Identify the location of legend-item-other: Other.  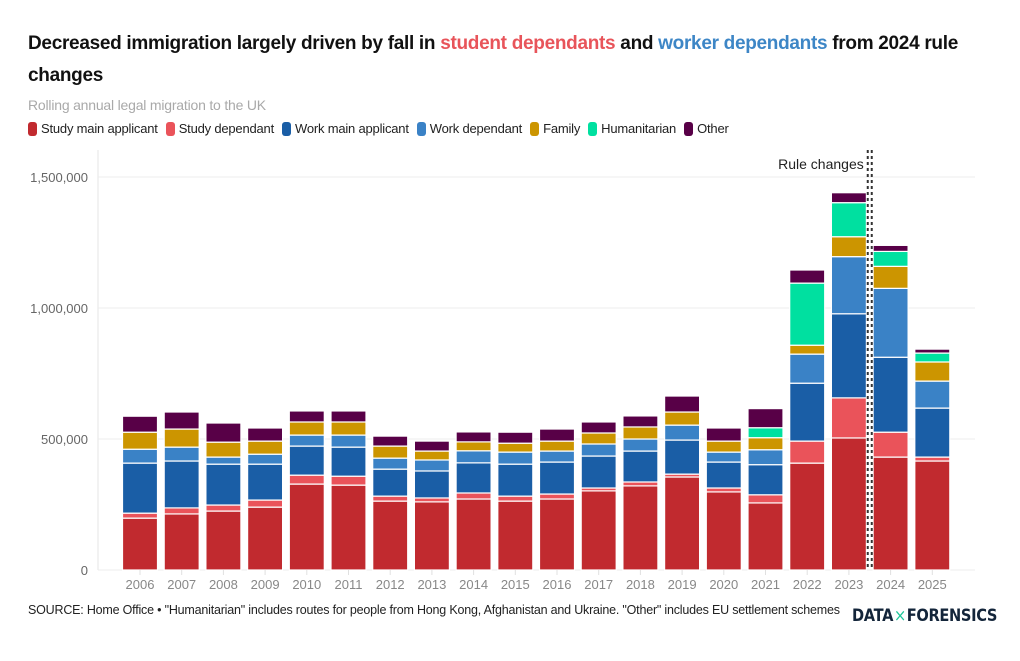
(706, 128).